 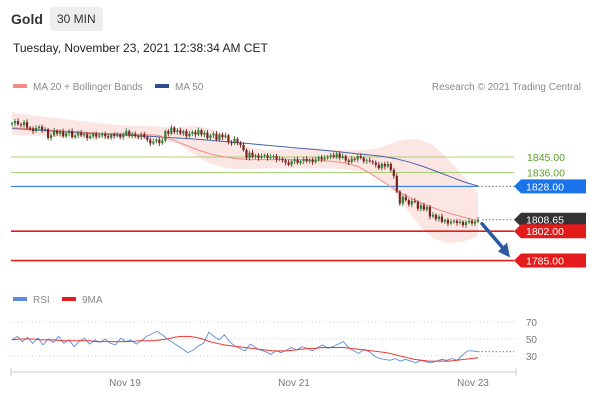 What do you see at coordinates (473, 383) in the screenshot?
I see `time-tick-label: Nov 23` at bounding box center [473, 383].